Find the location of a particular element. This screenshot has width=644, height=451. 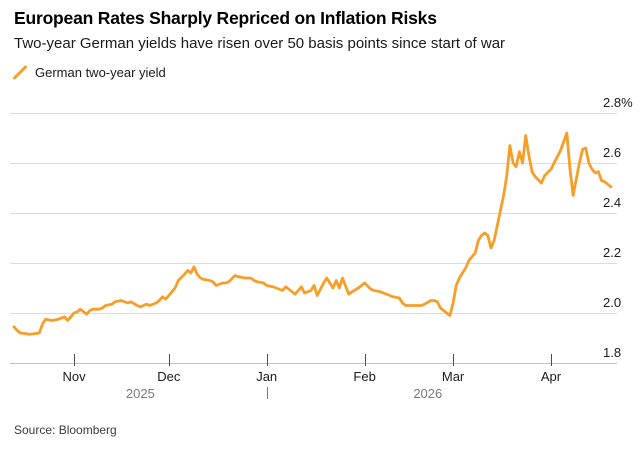

x-axis-month-label: Dec is located at coordinates (169, 376).